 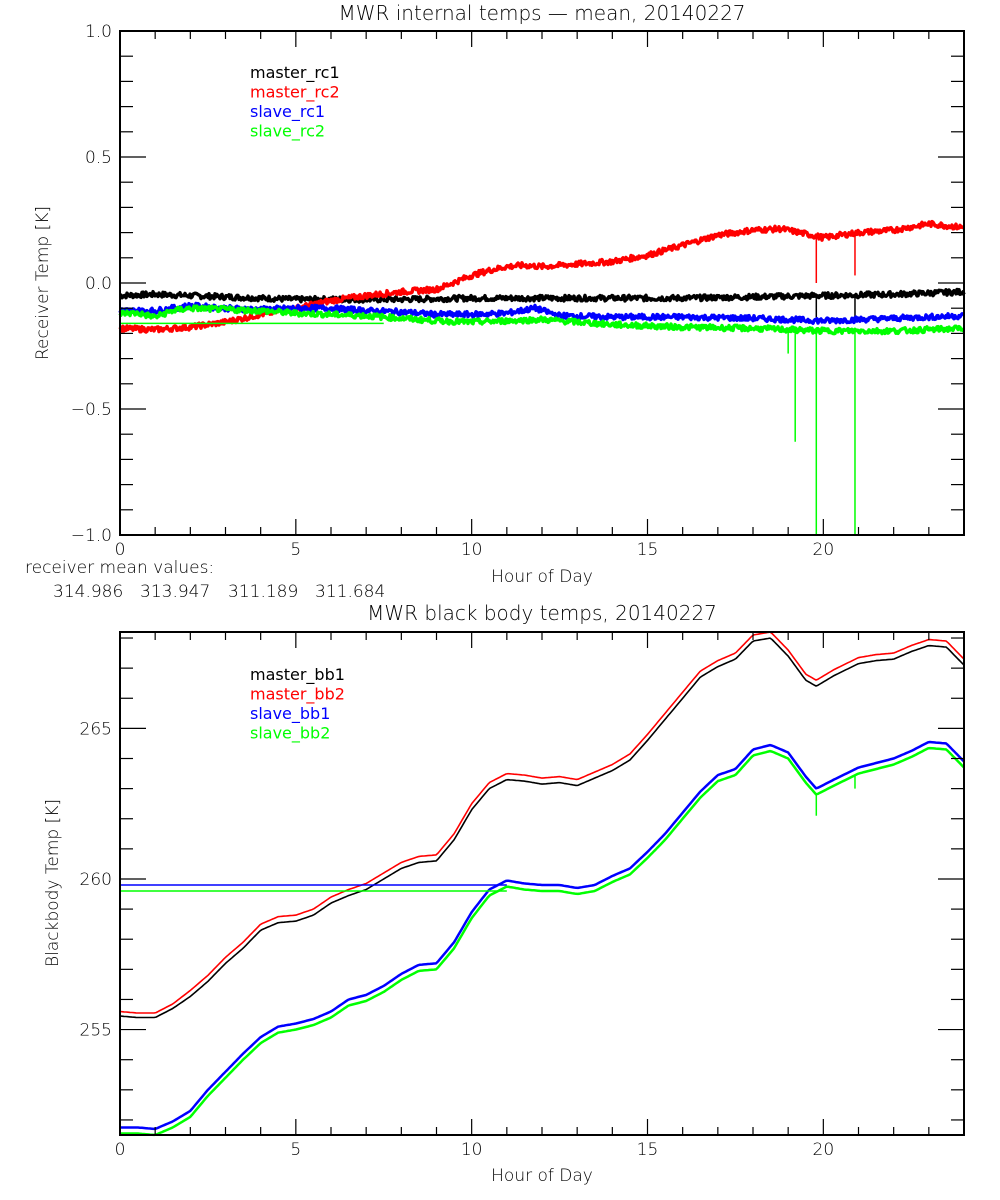 What do you see at coordinates (88, 592) in the screenshot?
I see `mean-value-master-rc1: 314.986` at bounding box center [88, 592].